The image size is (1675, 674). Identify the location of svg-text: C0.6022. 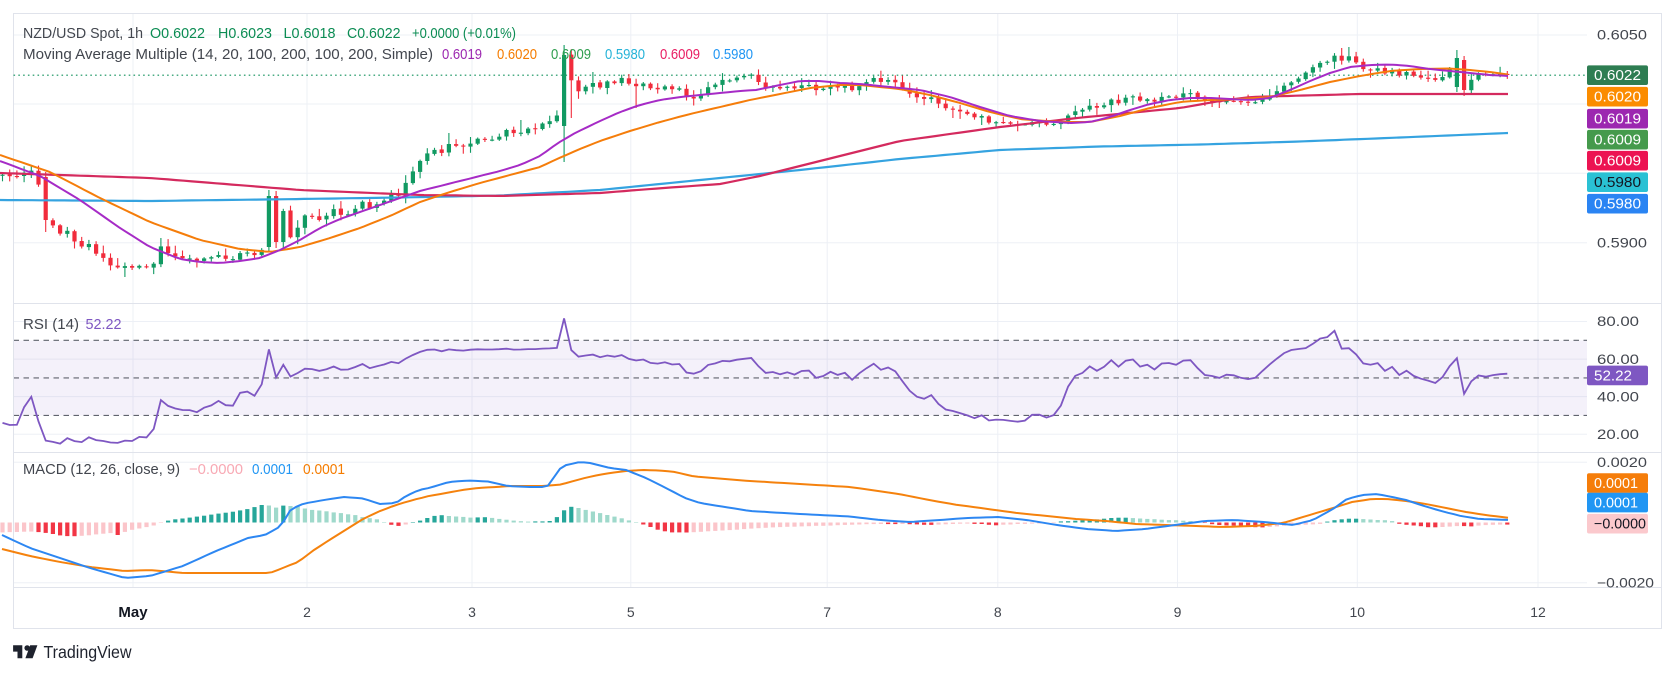
(374, 33).